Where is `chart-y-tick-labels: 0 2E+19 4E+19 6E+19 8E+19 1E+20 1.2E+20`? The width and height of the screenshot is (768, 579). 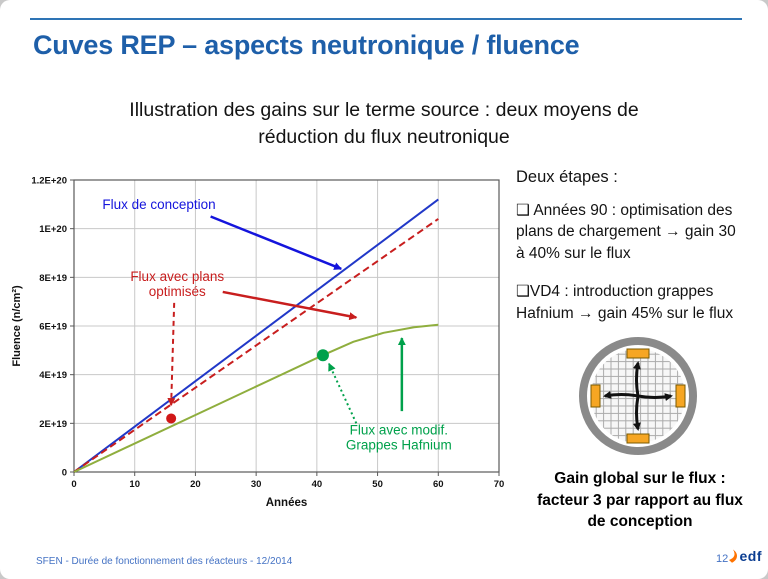
chart-y-tick-labels: 0 2E+19 4E+19 6E+19 8E+19 1E+20 1.2E+20 is located at coordinates (49, 327).